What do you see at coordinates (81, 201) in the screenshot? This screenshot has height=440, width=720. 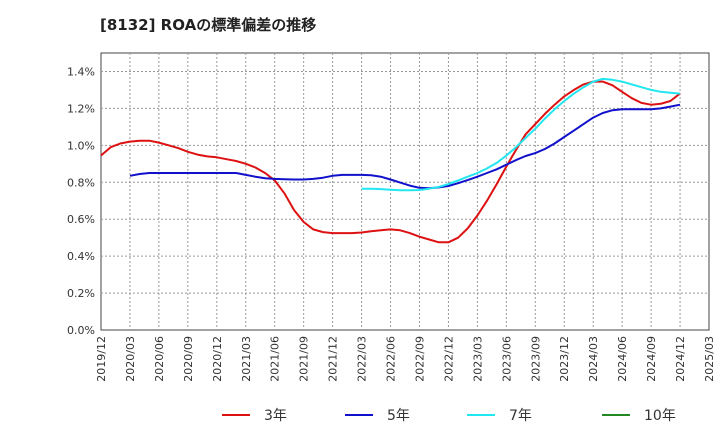 I see `y-axis-ticks: 0.0% 0.2% 0.4% 0.6% 0.8% 1.0% 1.2% 1.4%` at bounding box center [81, 201].